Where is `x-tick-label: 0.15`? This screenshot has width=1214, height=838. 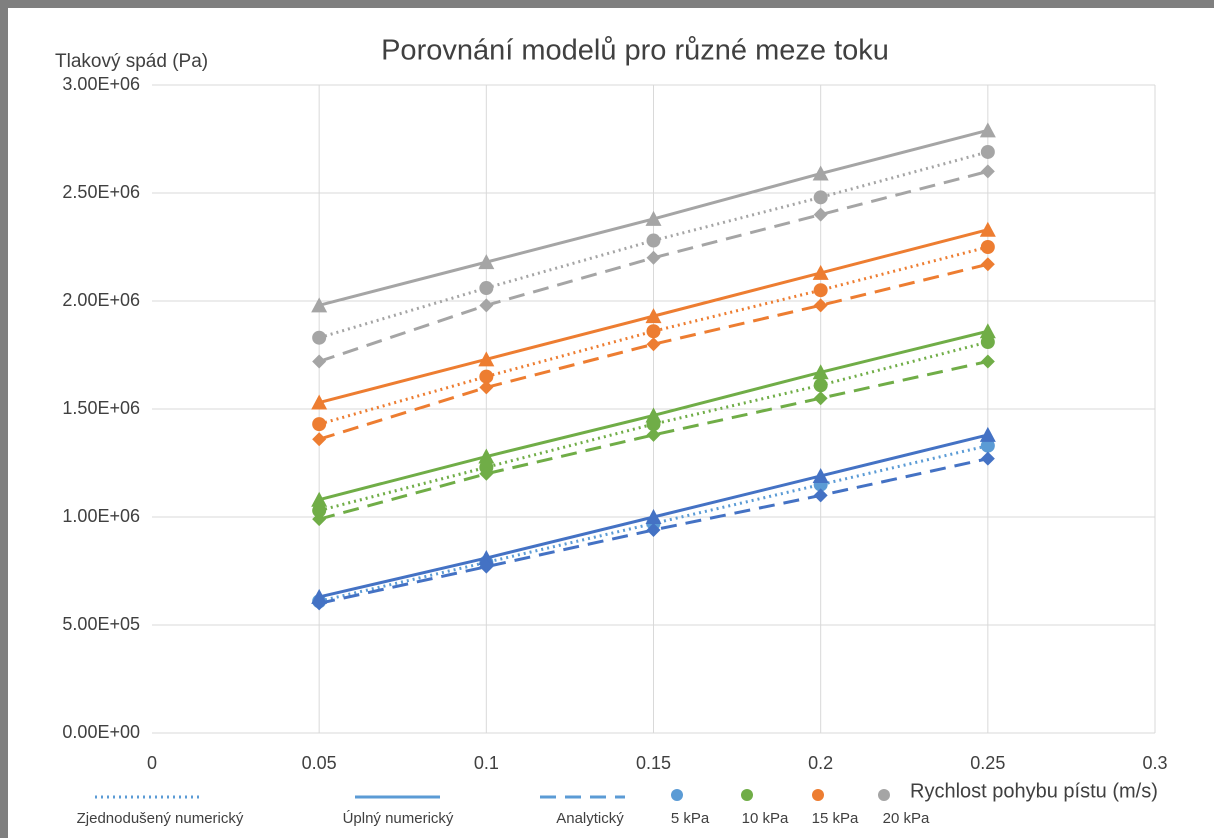 x-tick-label: 0.15 is located at coordinates (653, 763).